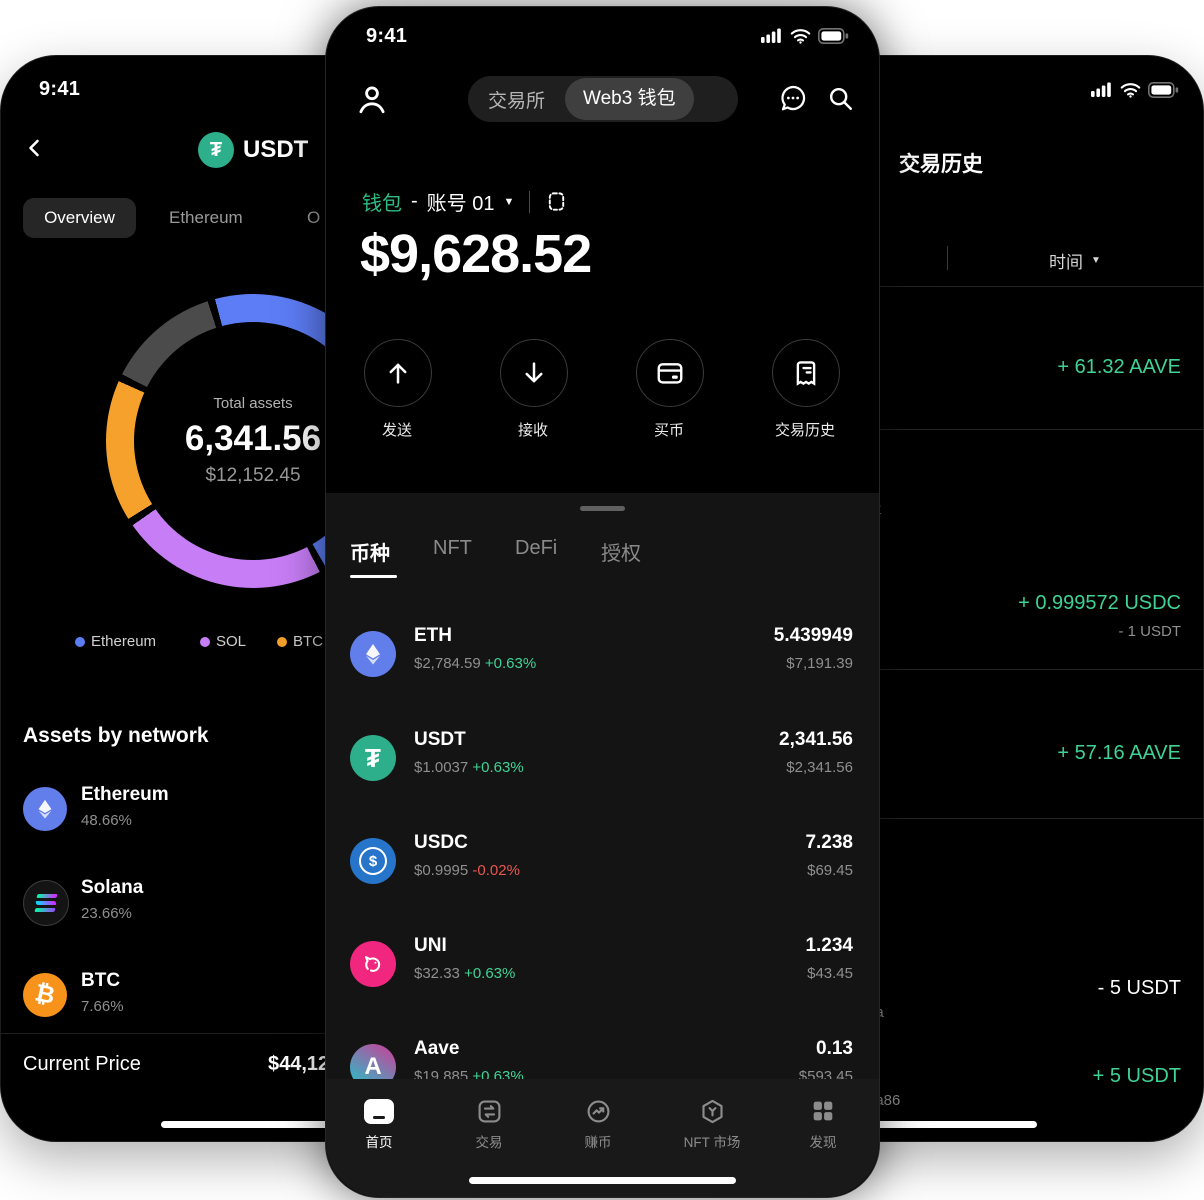 This screenshot has width=1204, height=1200. What do you see at coordinates (251, 912) in the screenshot?
I see `network-row: Solana 23.66%` at bounding box center [251, 912].